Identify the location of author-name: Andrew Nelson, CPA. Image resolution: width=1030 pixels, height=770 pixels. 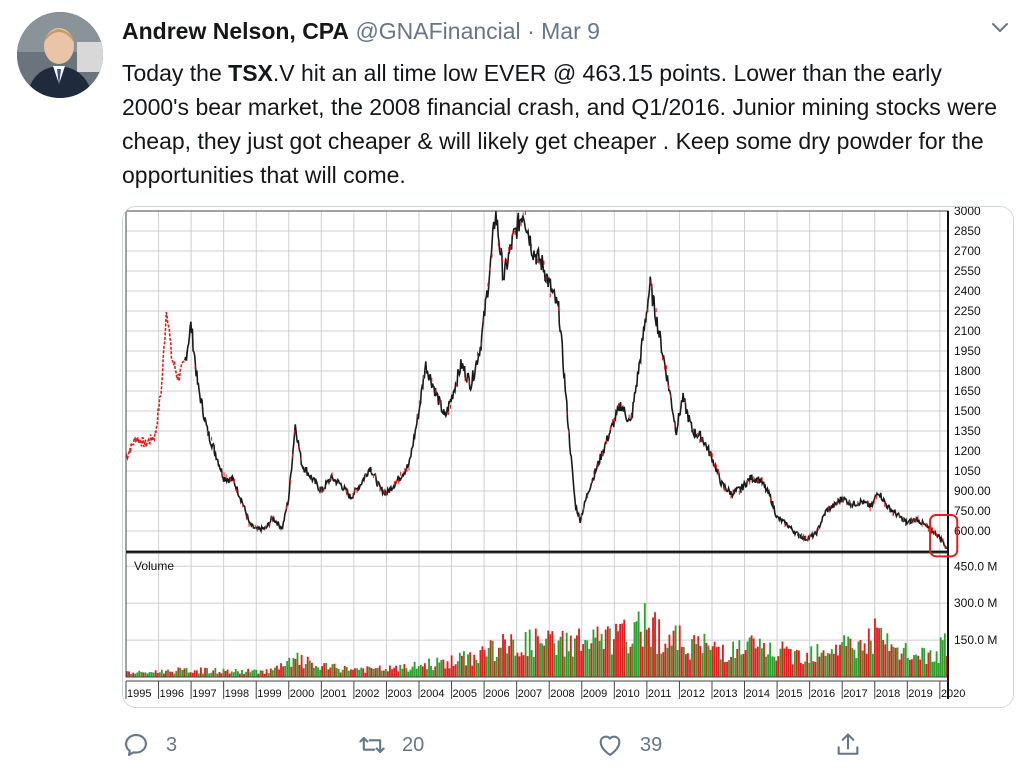
(236, 31).